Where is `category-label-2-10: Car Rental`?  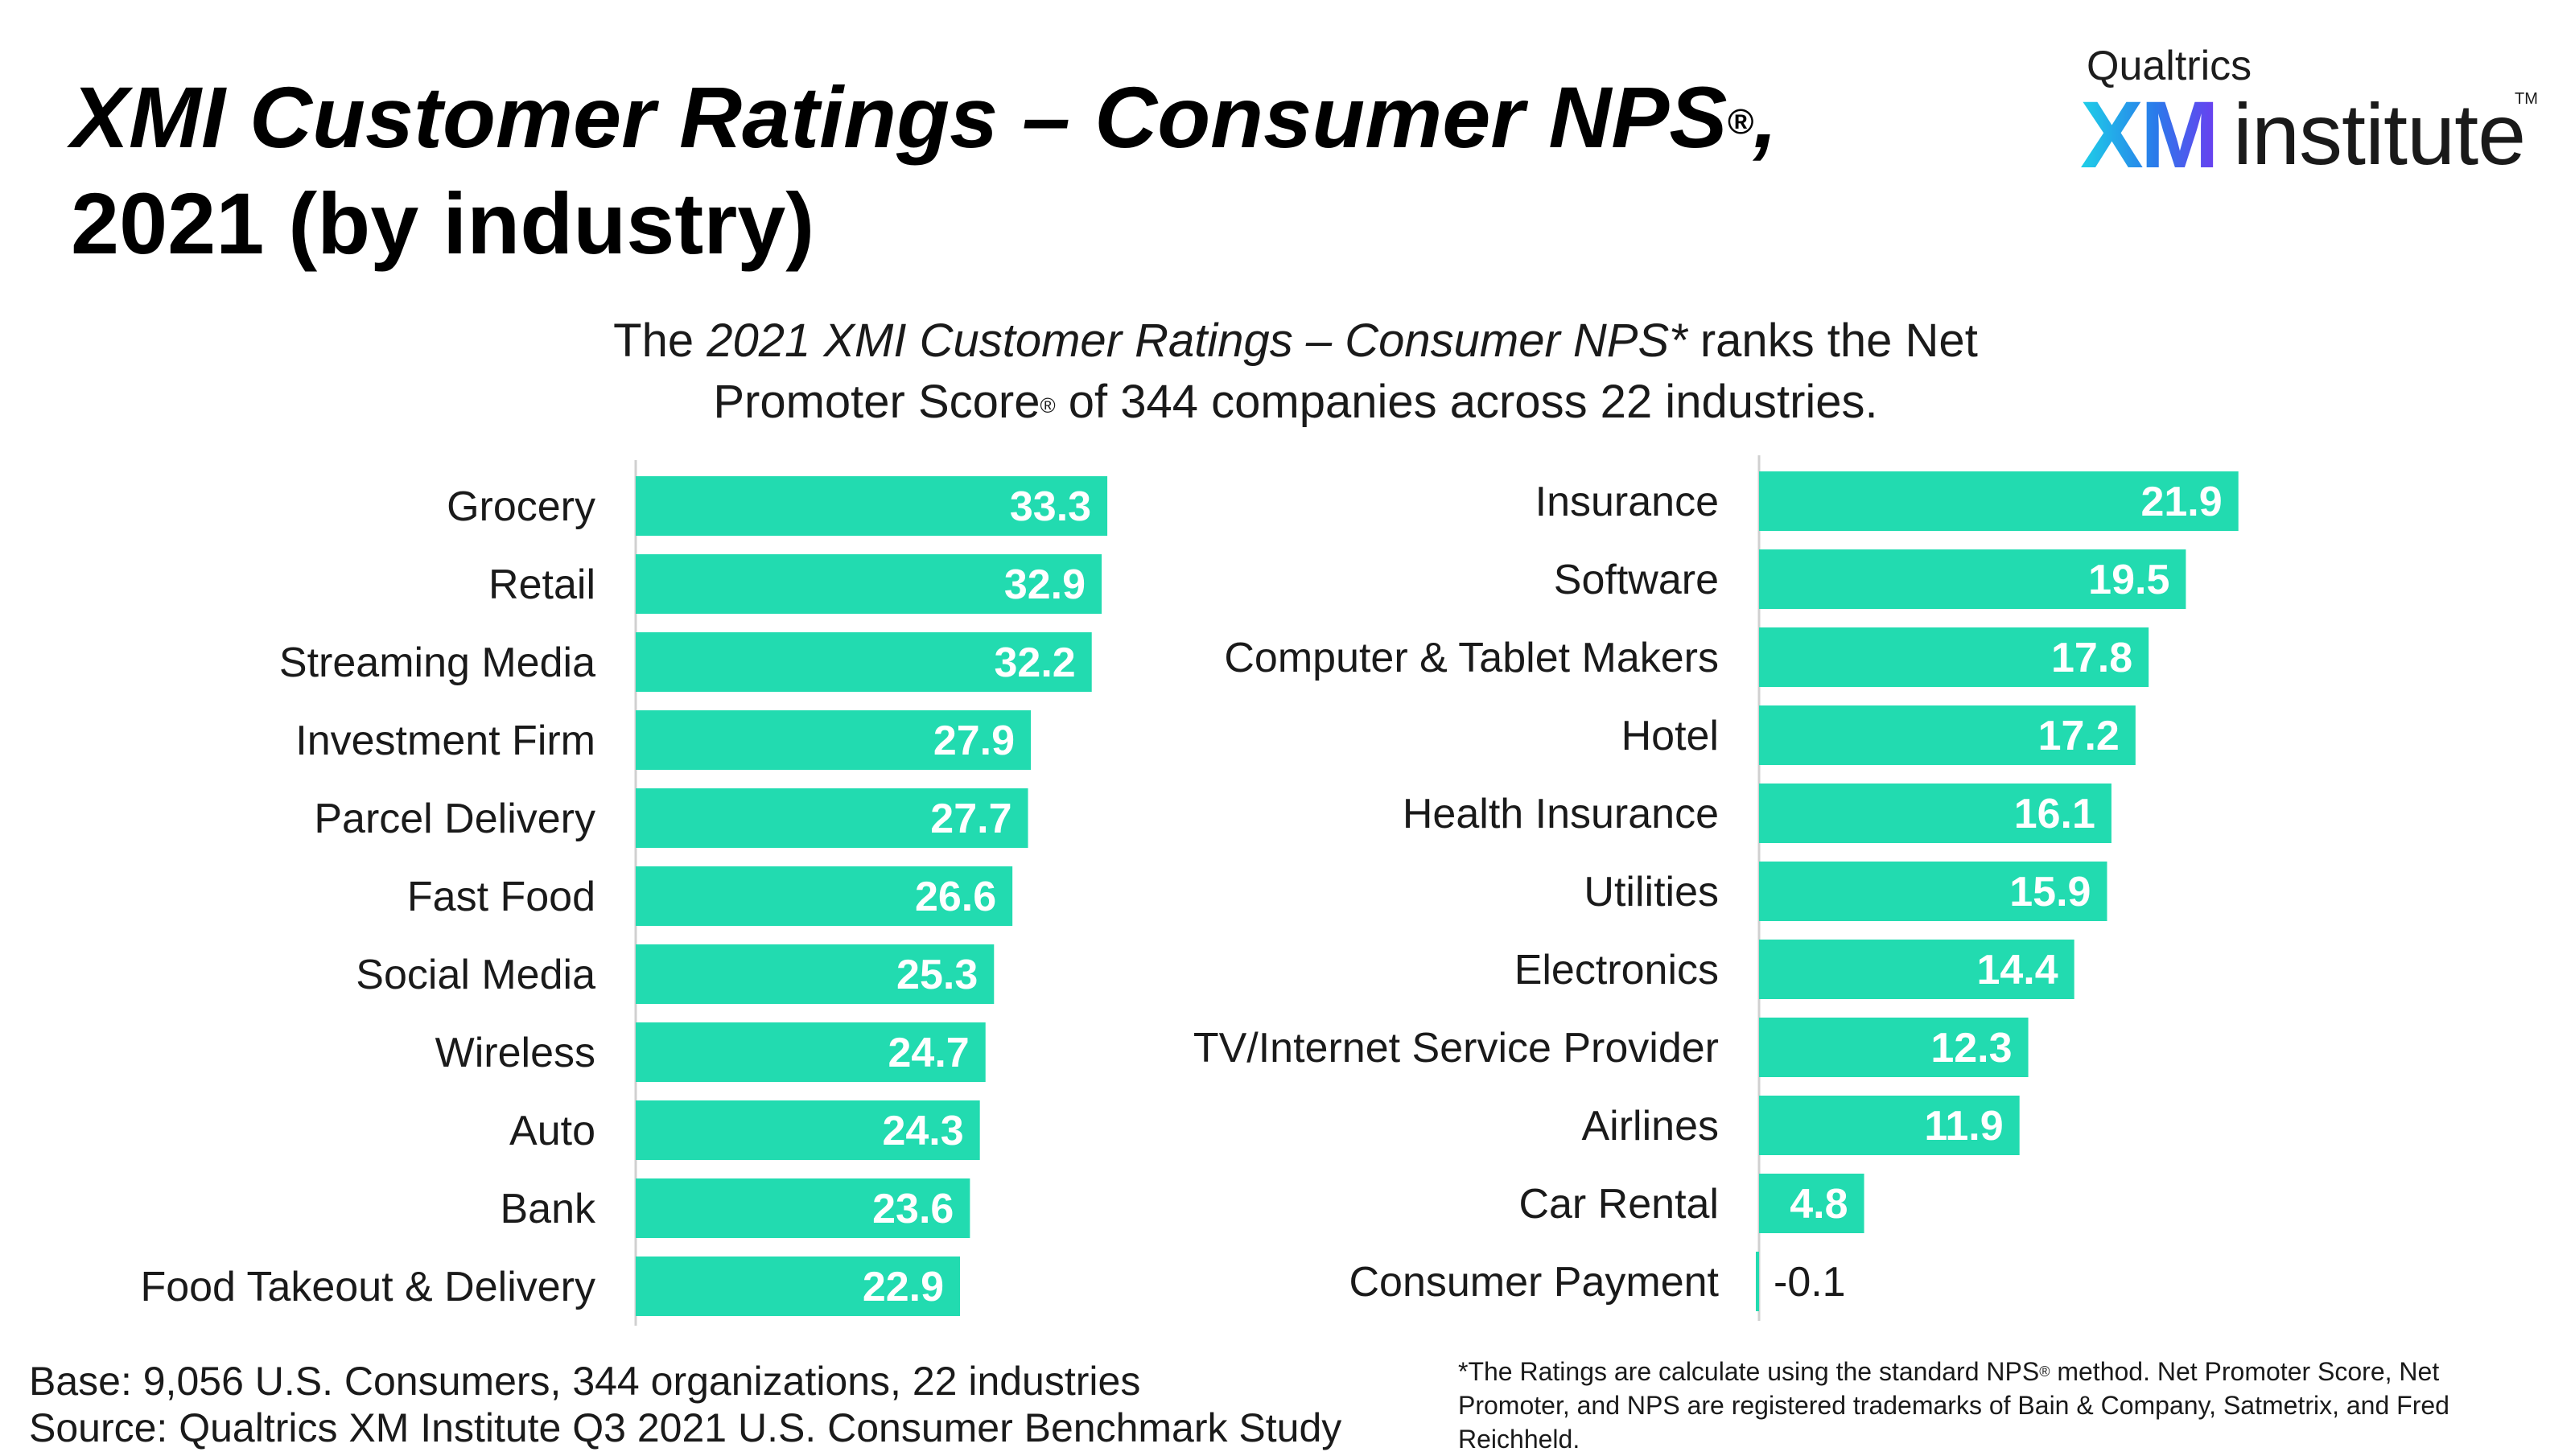
category-label-2-10: Car Rental is located at coordinates (1618, 1204).